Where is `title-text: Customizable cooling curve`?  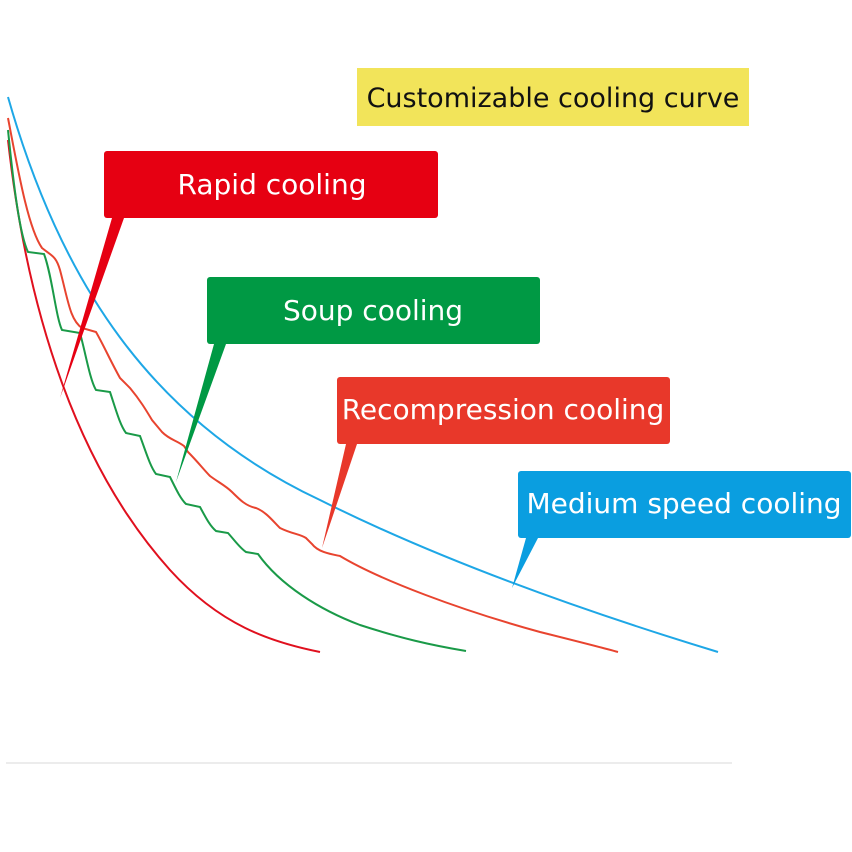
title-text: Customizable cooling curve is located at coordinates (553, 98).